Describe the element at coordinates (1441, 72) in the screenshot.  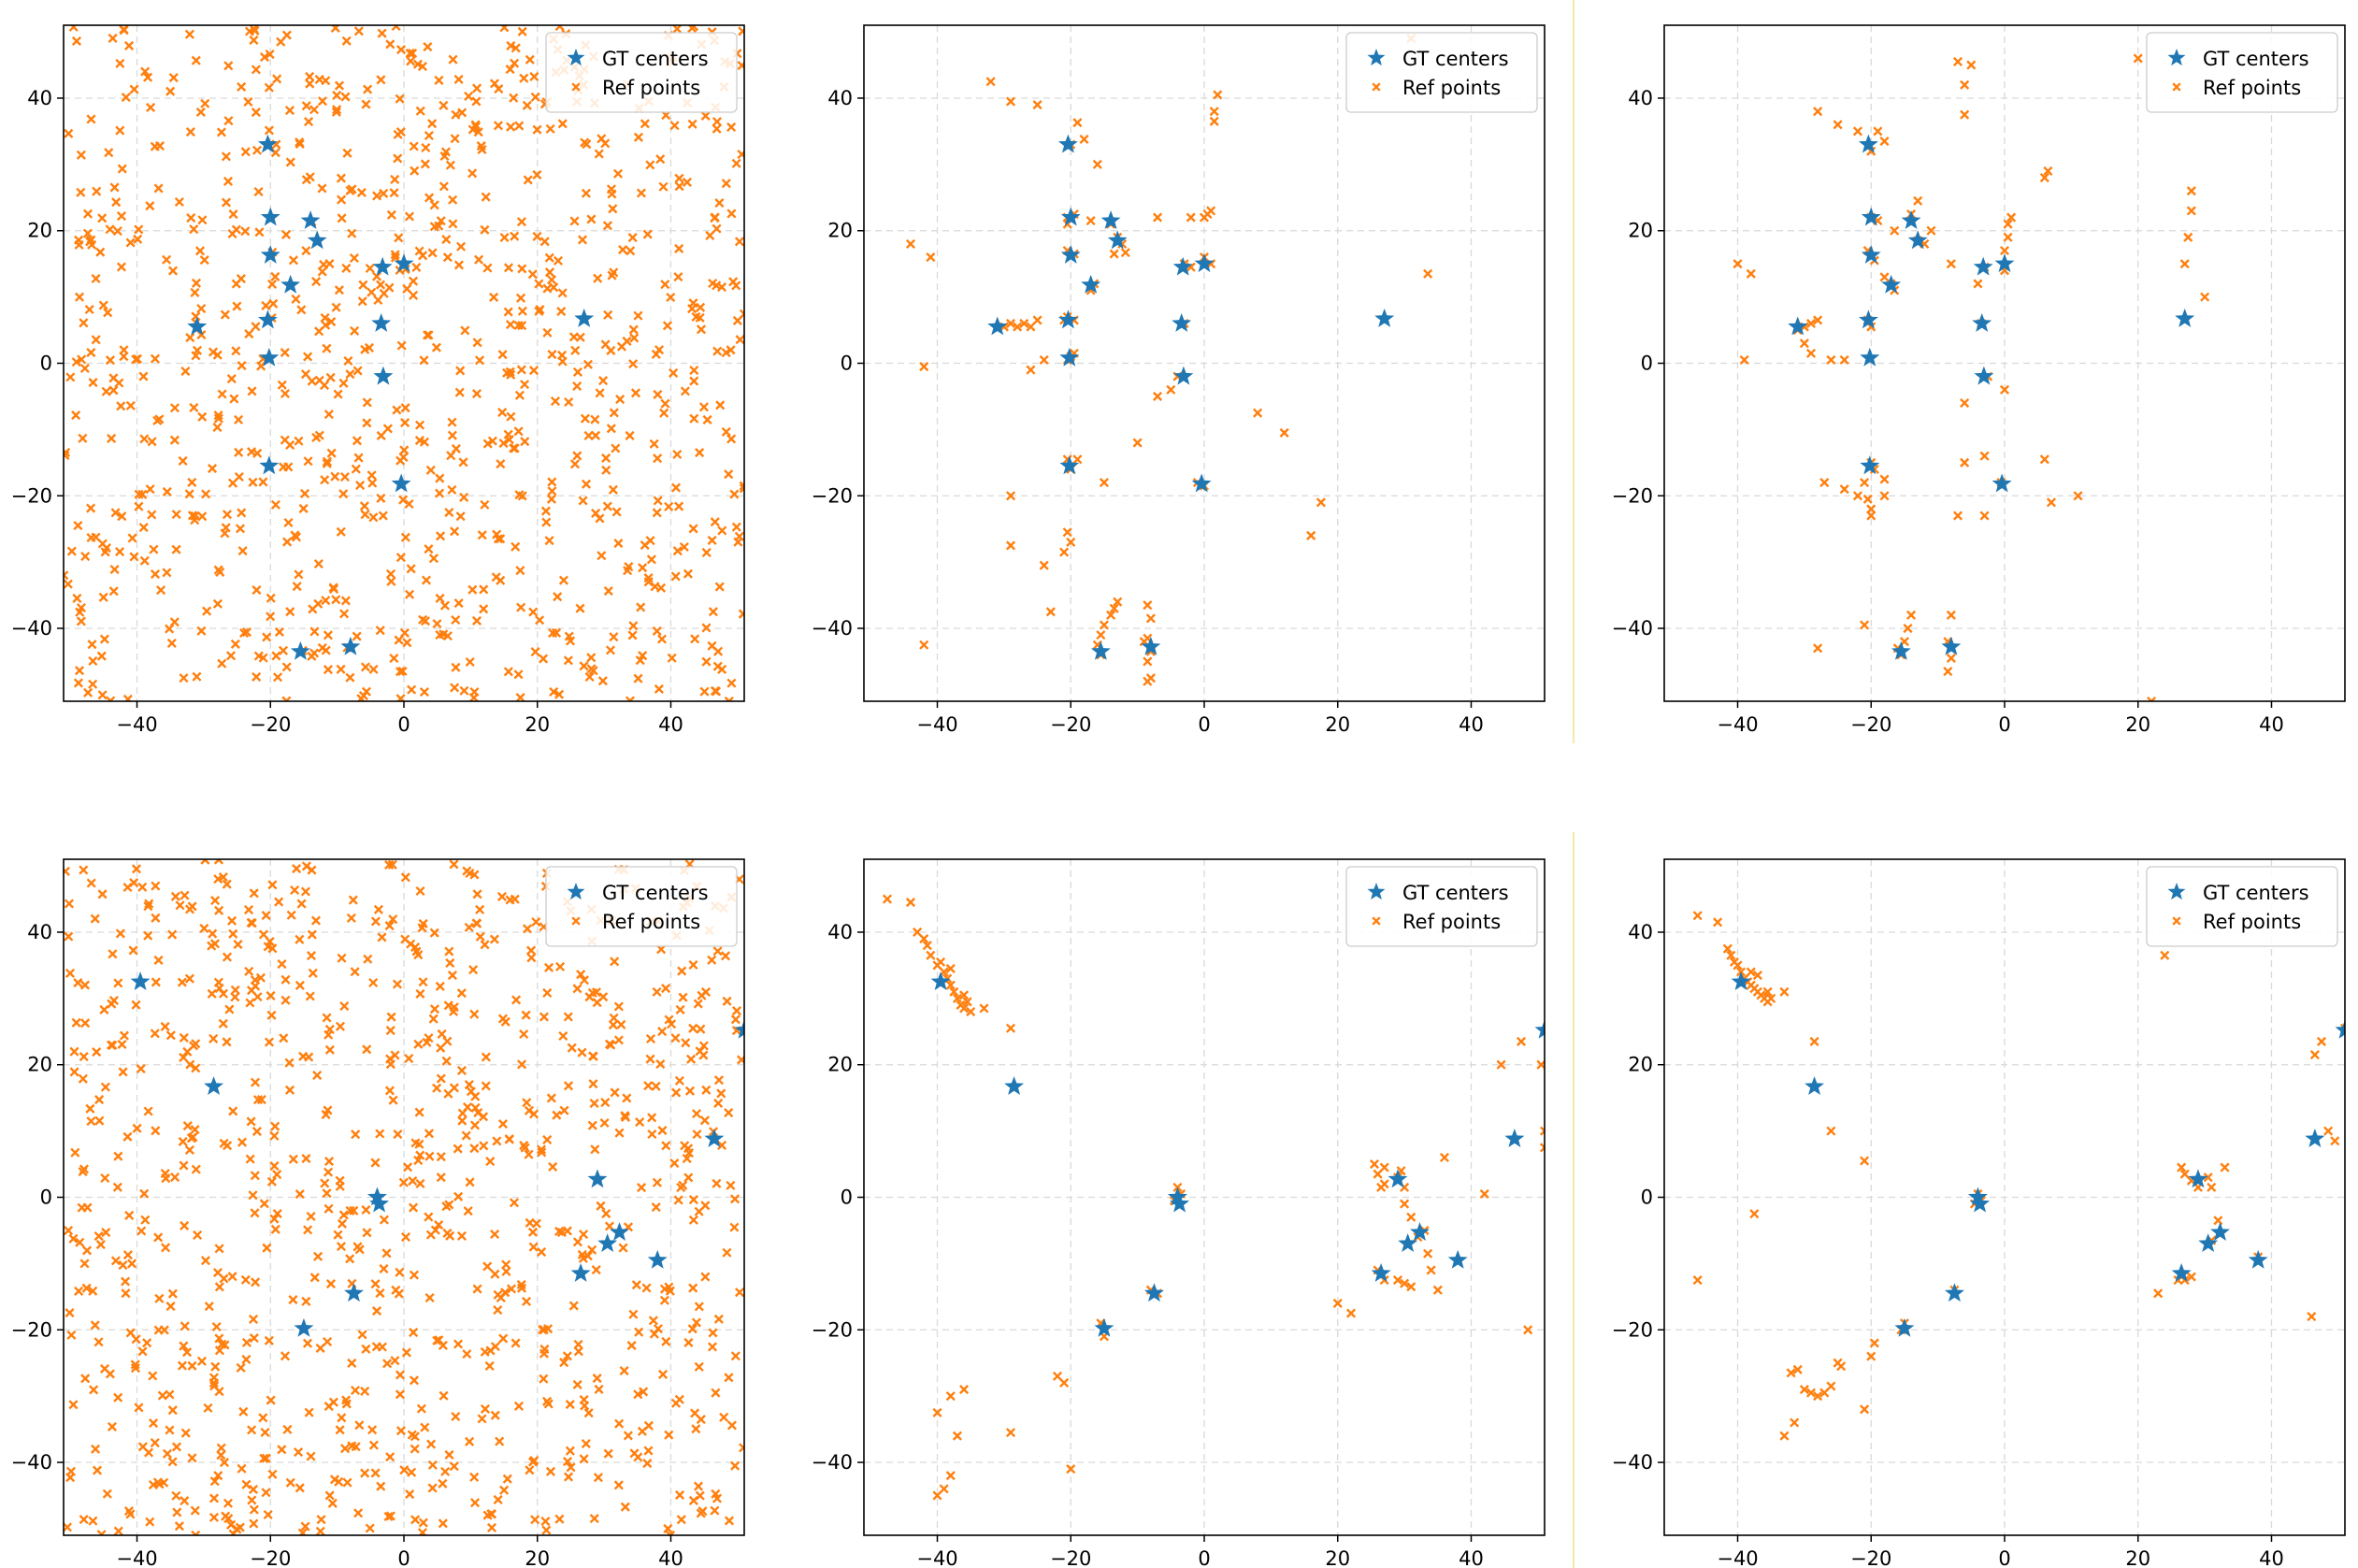
I see `legend-box` at that location.